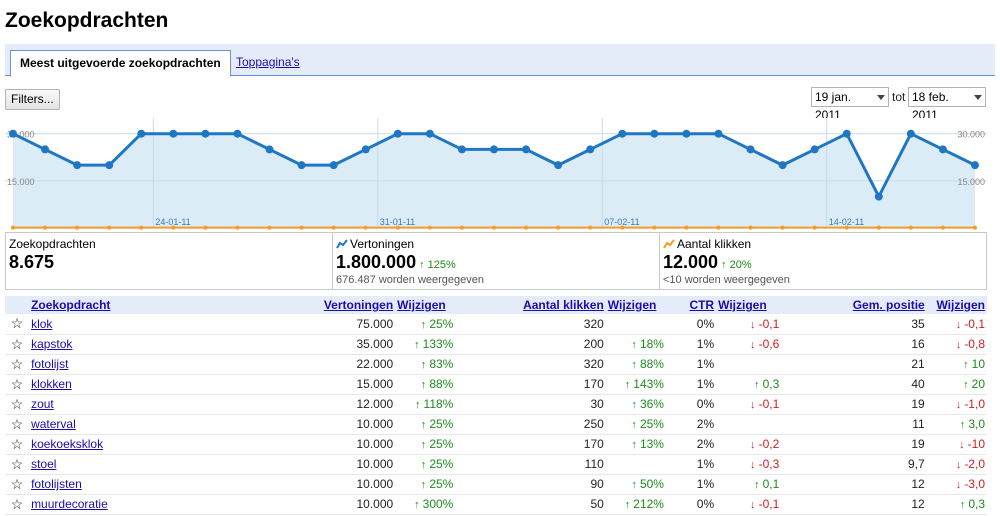  I want to click on pos_change-cell: ↓ -2,0, so click(956, 464).